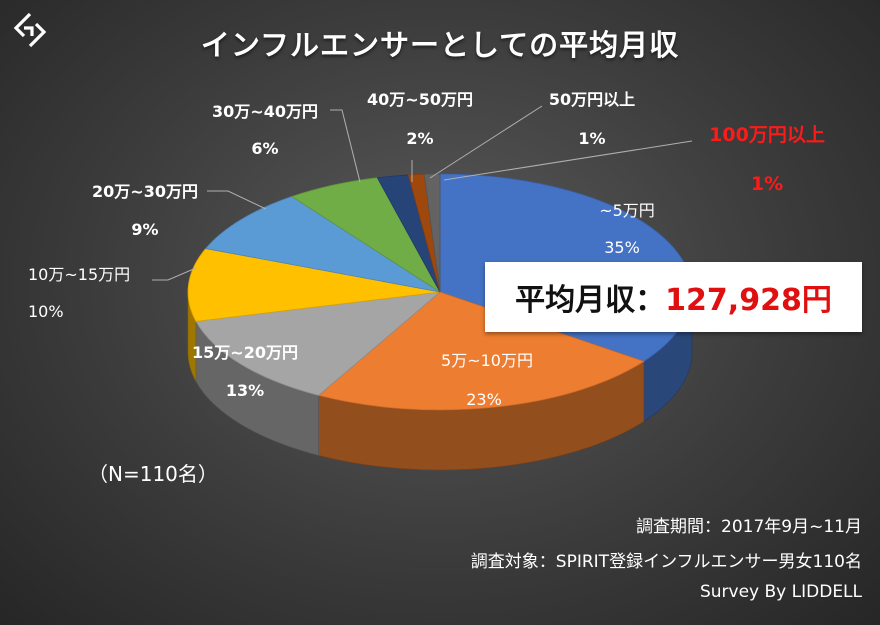  What do you see at coordinates (486, 142) in the screenshot?
I see `leader-line-50万円以上` at bounding box center [486, 142].